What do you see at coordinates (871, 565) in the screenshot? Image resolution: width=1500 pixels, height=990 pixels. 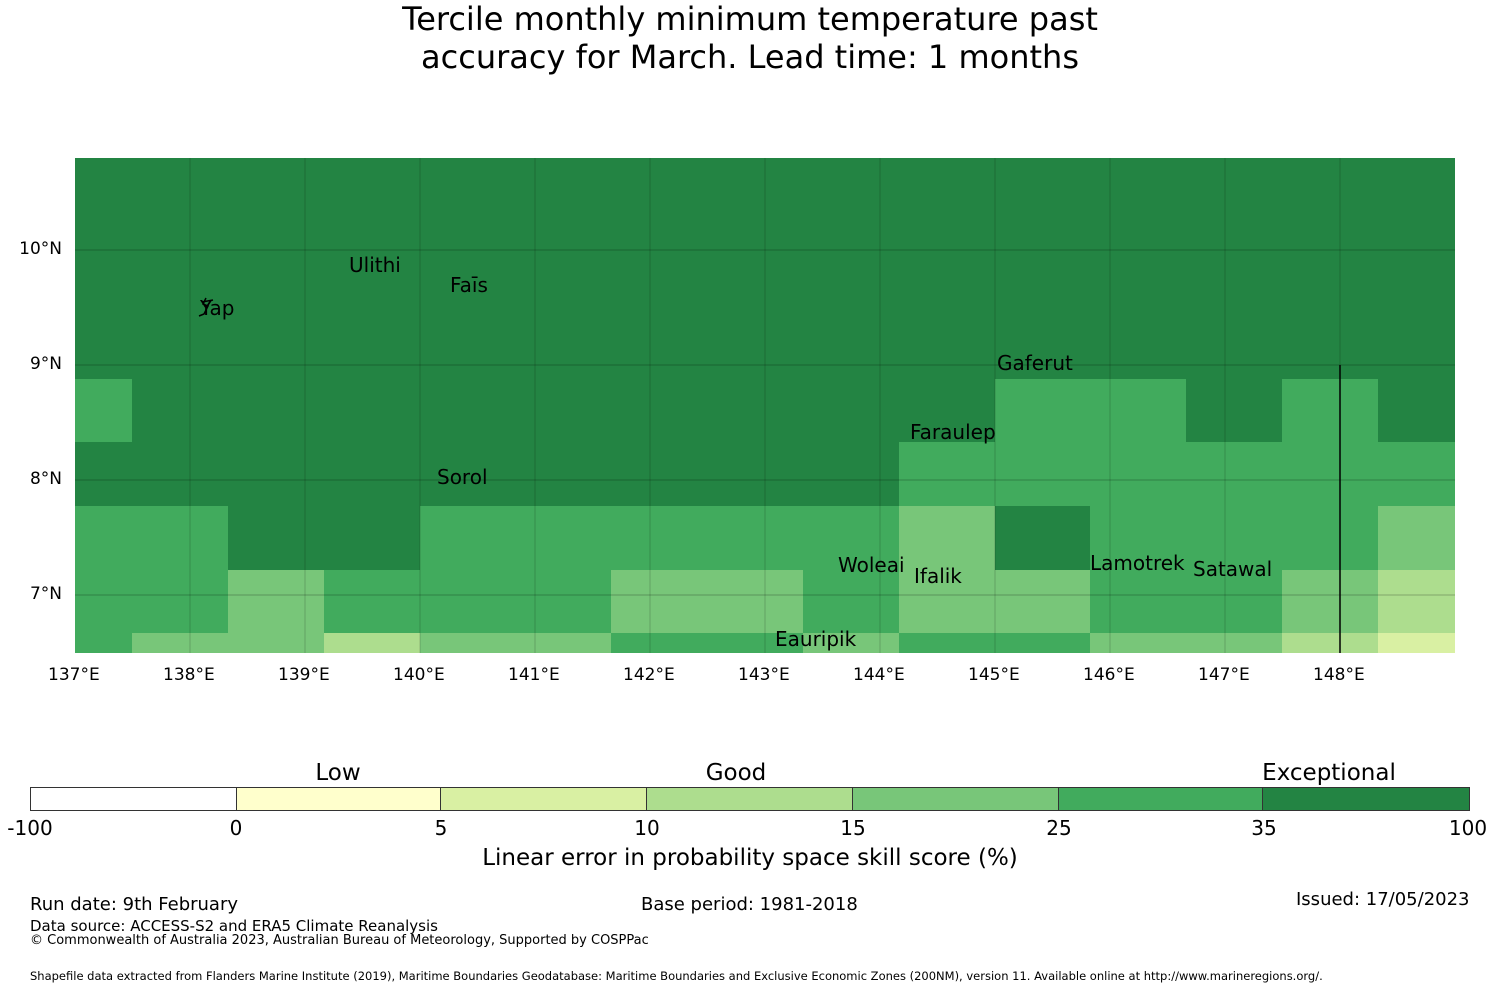 I see `island-label-woleai: Woleai` at bounding box center [871, 565].